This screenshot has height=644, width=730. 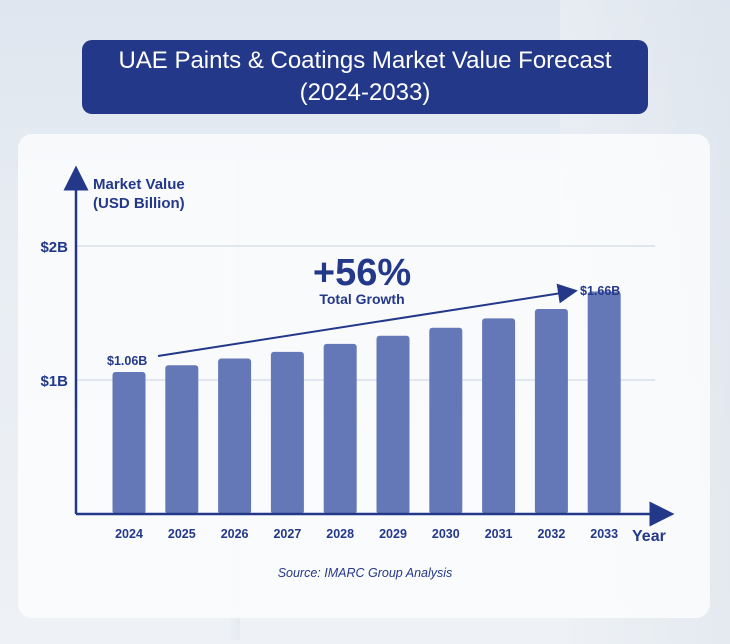 I want to click on y-axis-title-units: (USD Billion), so click(x=139, y=203).